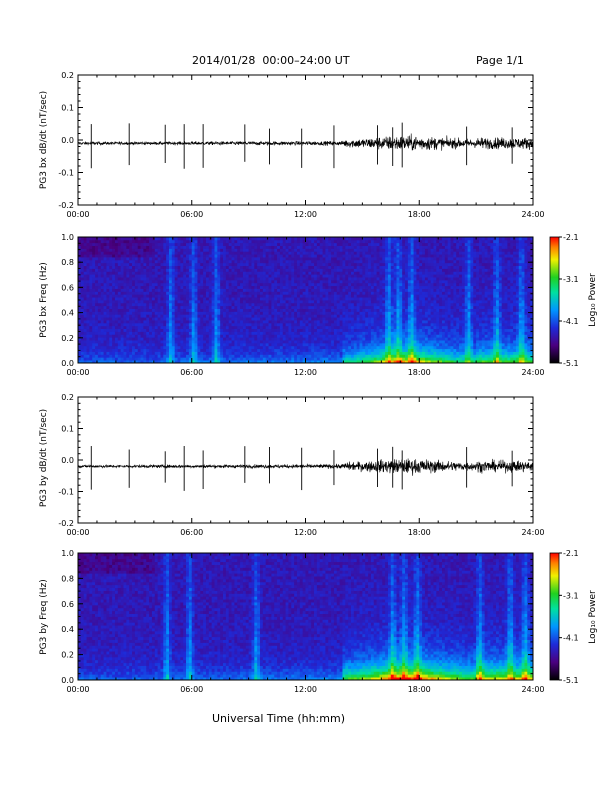 The width and height of the screenshot is (612, 792). I want to click on panel1-xtick-label: 24:00, so click(532, 214).